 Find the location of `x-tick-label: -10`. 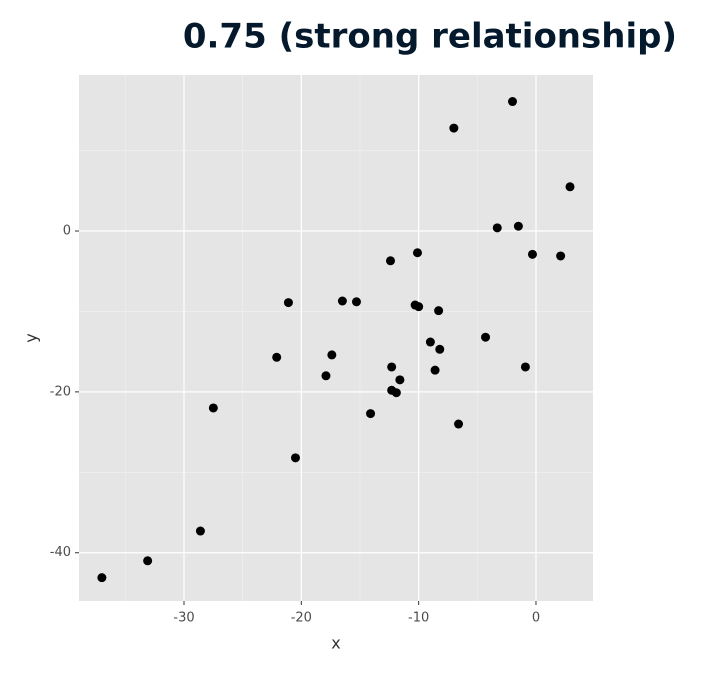

x-tick-label: -10 is located at coordinates (418, 618).